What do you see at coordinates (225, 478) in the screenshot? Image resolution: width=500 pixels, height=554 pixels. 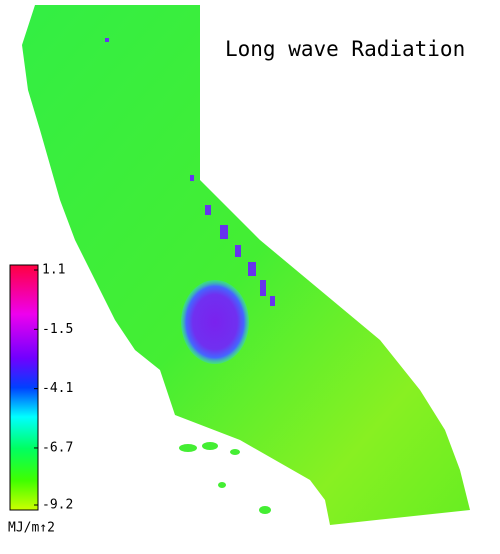 I see `islands` at bounding box center [225, 478].